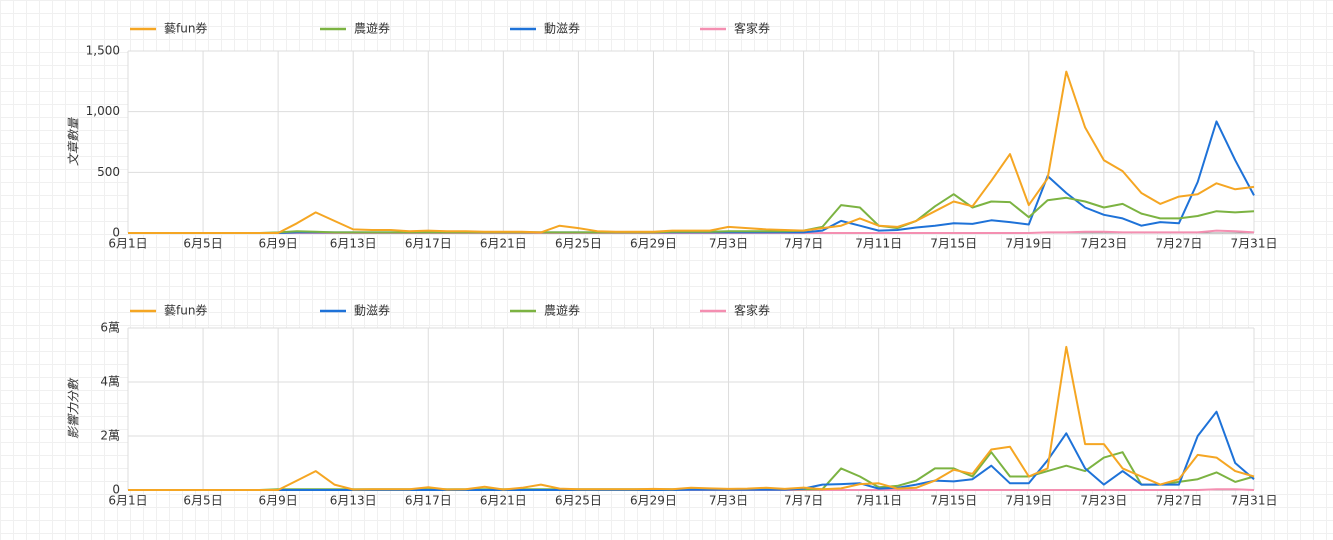 This screenshot has height=540, width=1333. Describe the element at coordinates (74, 141) in the screenshot. I see `y-axis-label: 文章數量` at that location.